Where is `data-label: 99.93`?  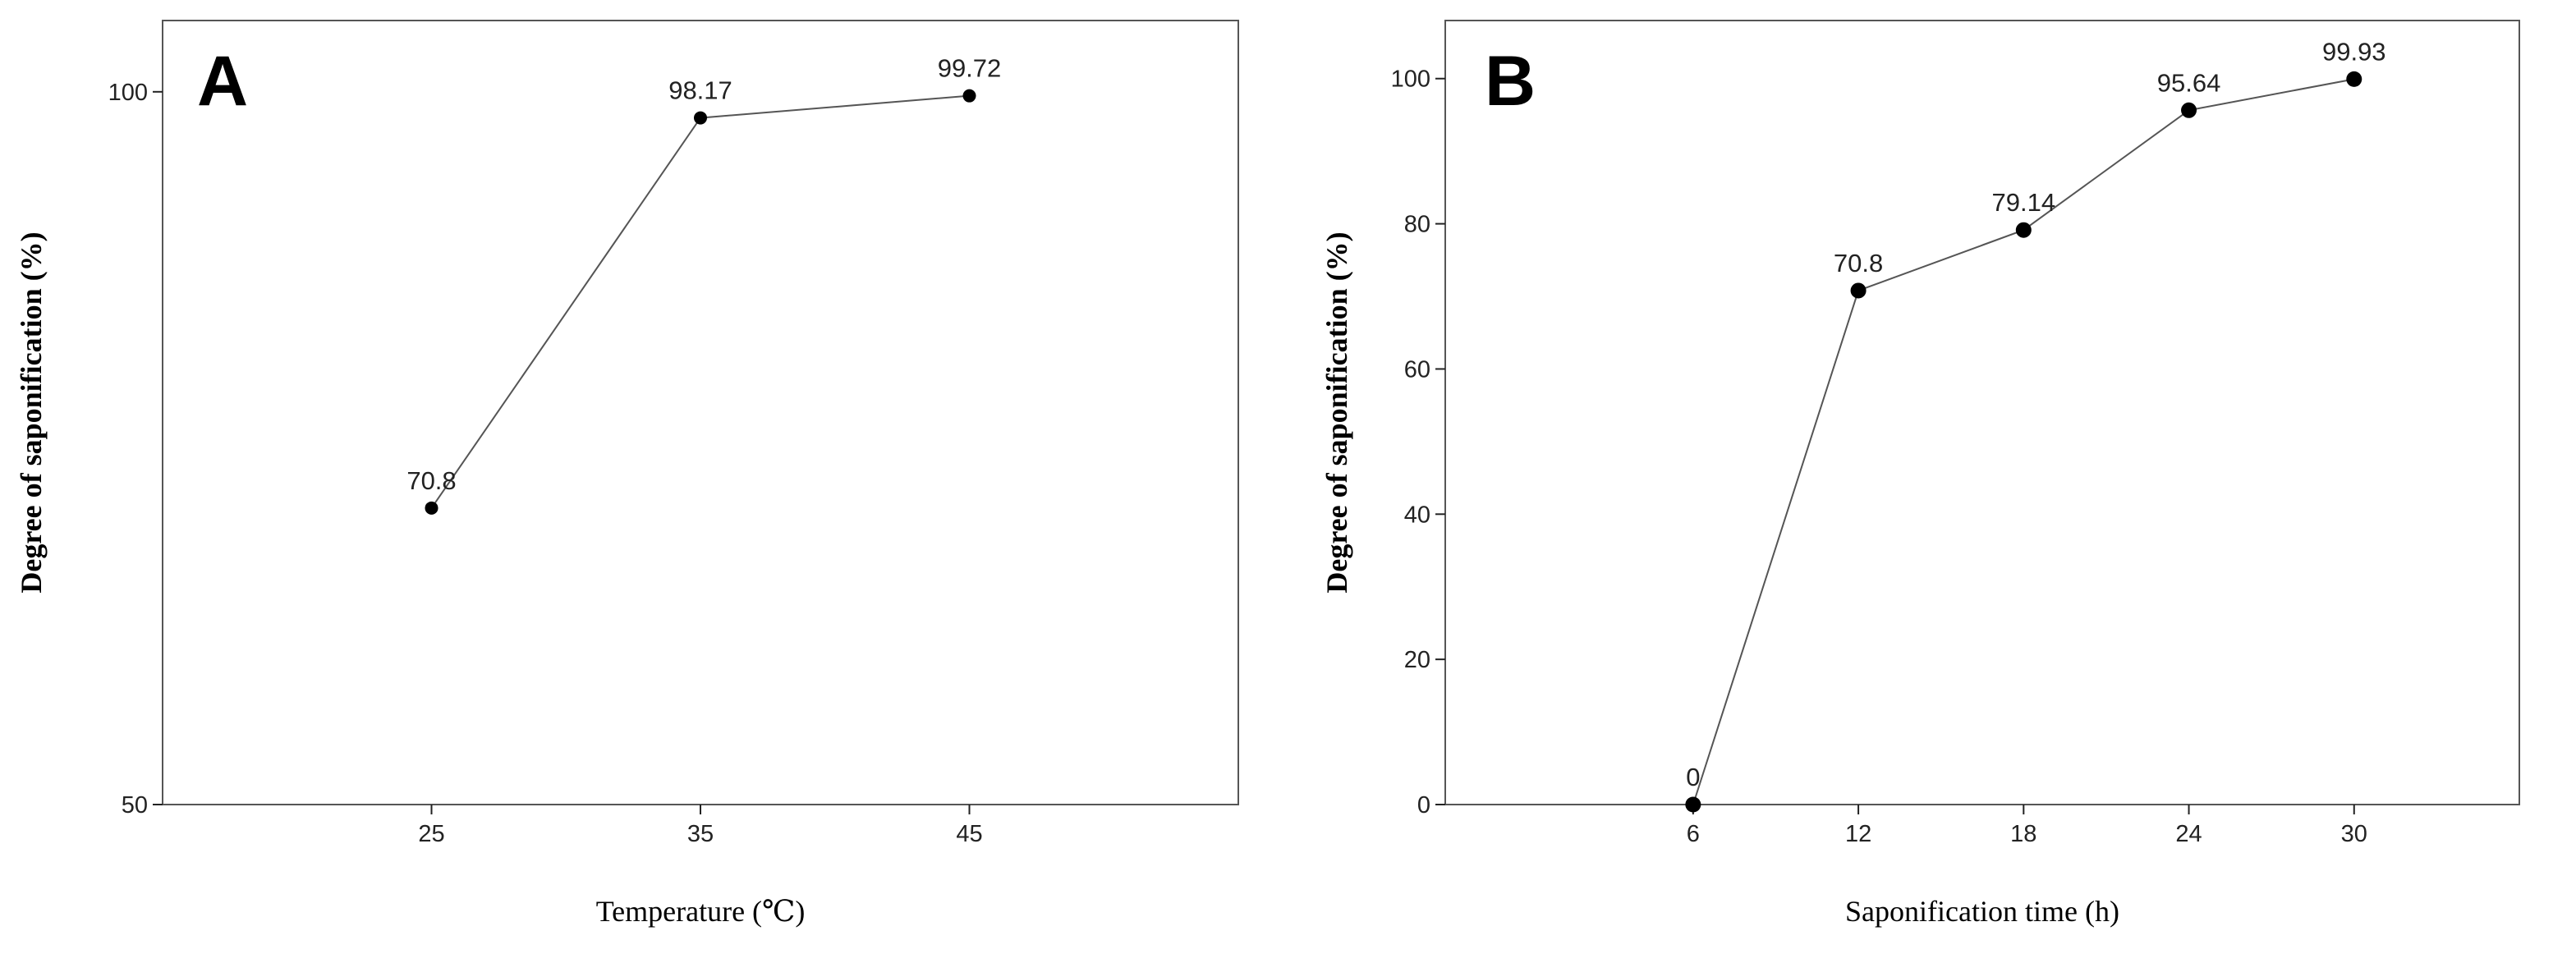
data-label: 99.93 is located at coordinates (2354, 51).